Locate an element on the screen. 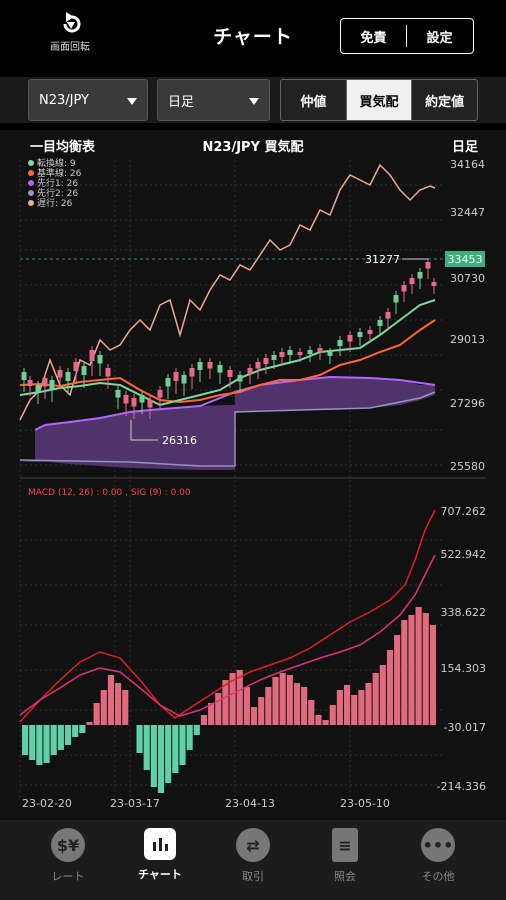 The width and height of the screenshot is (506, 900). bottom-tab-bar: $¥ レート チャート ⇄ 取引 ≡ 照会 ••• その他 is located at coordinates (253, 860).